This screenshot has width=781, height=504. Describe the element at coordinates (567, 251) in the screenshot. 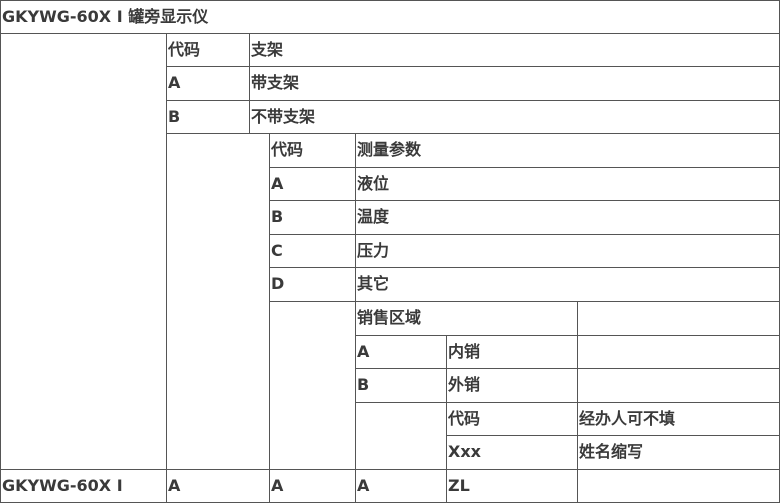

I see `measure-label: 压力` at that location.